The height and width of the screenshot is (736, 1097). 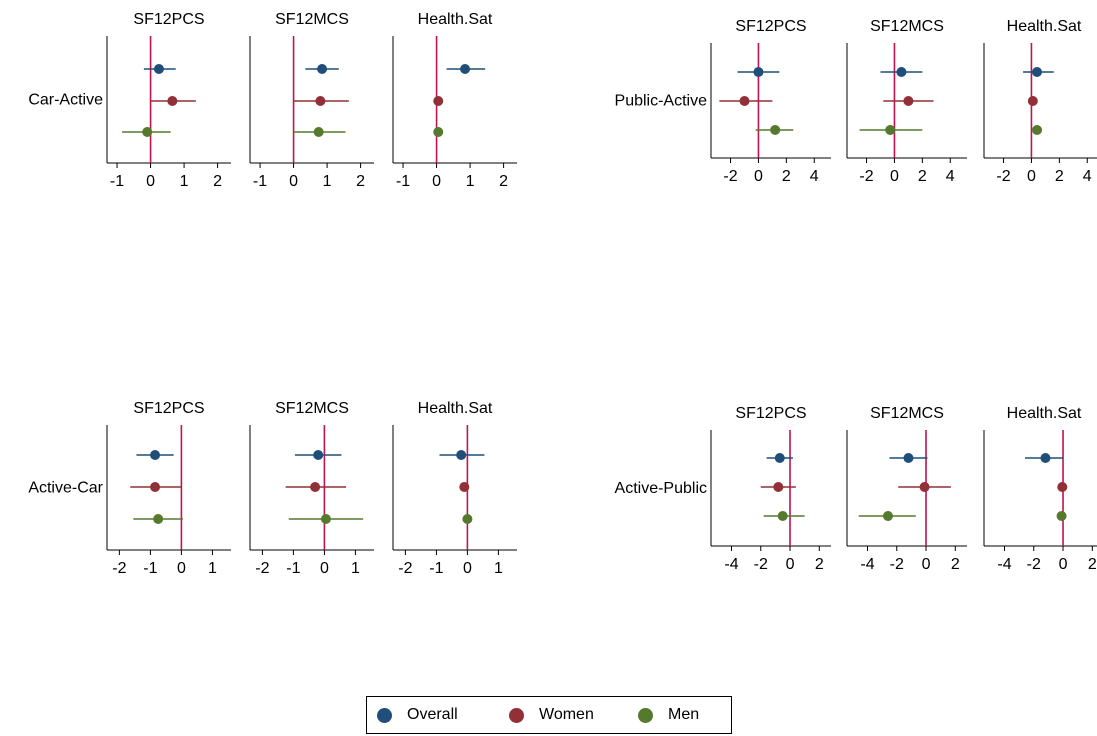 I want to click on legend: Overall Women Men, so click(x=549, y=715).